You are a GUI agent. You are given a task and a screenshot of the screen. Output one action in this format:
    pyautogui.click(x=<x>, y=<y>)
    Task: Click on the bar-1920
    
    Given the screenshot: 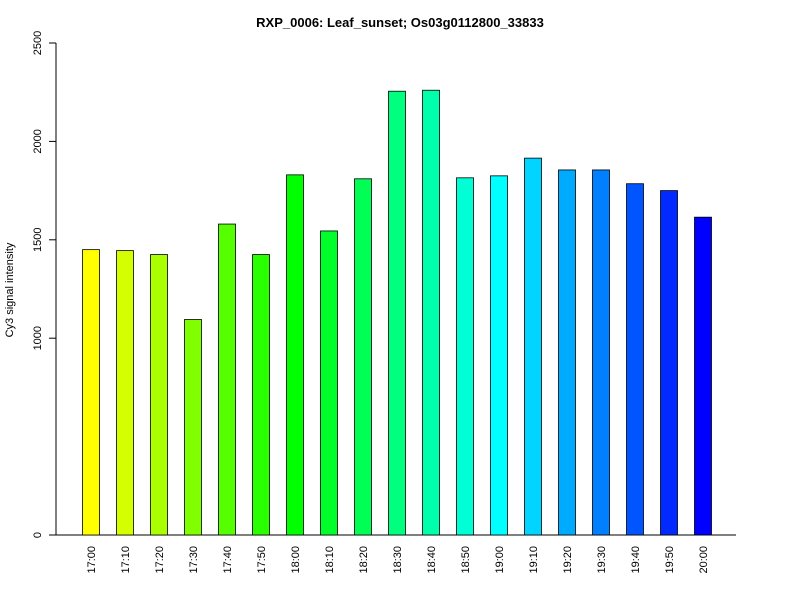 What is the action you would take?
    pyautogui.click(x=567, y=352)
    